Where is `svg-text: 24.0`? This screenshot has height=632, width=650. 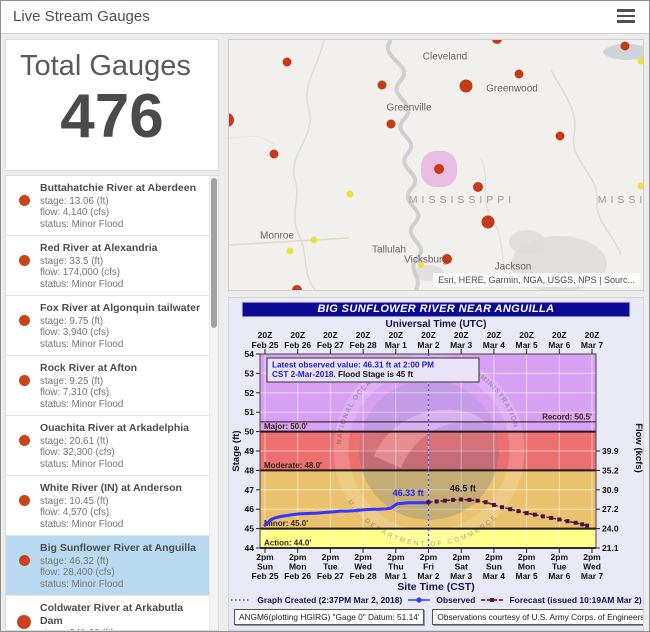 svg-text: 24.0 is located at coordinates (610, 529).